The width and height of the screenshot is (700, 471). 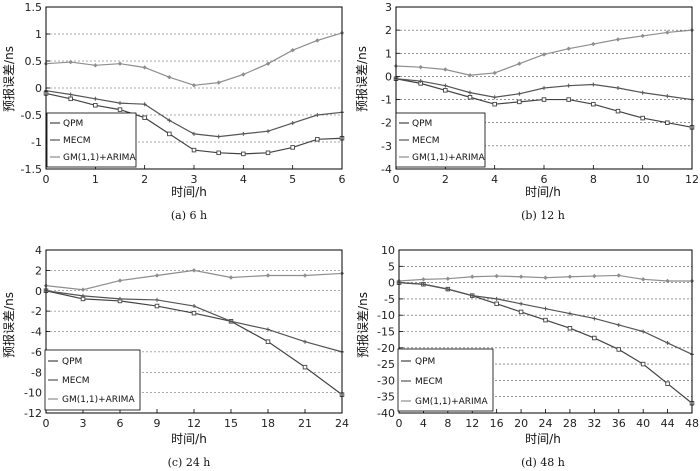 What do you see at coordinates (194, 59) in the screenshot?
I see `series-line-gm` at bounding box center [194, 59].